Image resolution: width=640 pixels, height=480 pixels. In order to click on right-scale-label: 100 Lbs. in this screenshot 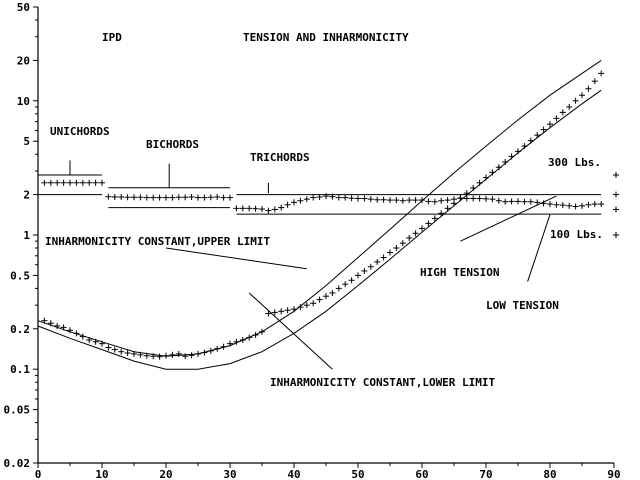, I will do `click(576, 234)`.